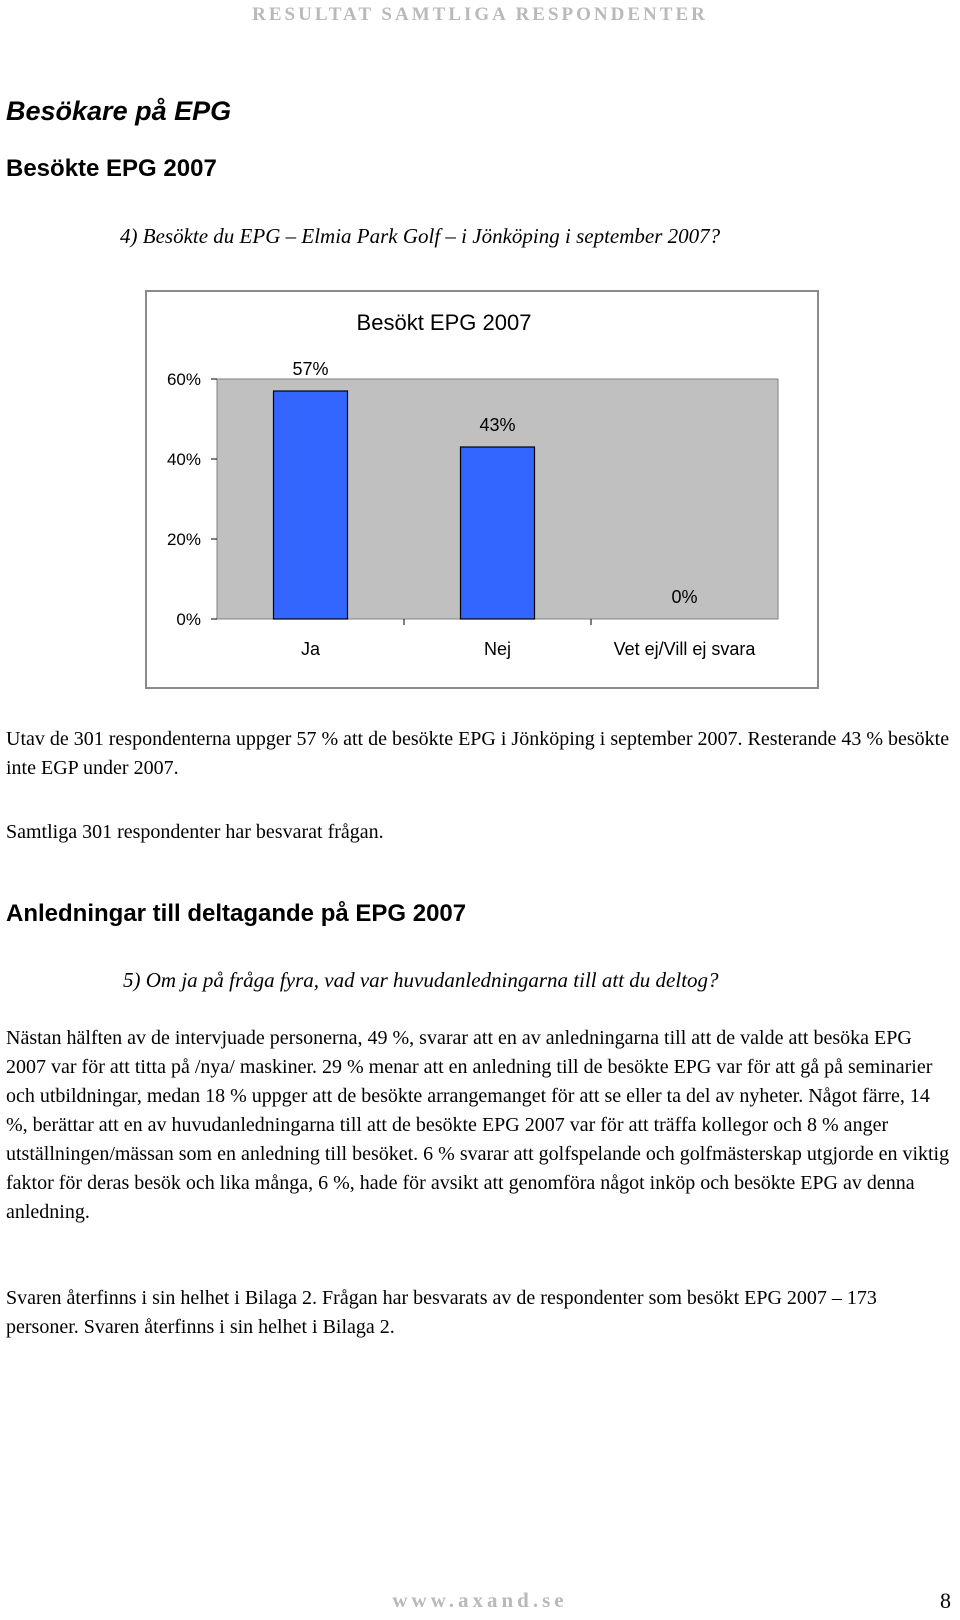 The width and height of the screenshot is (960, 1620). I want to click on x-category-label: Nej, so click(497, 649).